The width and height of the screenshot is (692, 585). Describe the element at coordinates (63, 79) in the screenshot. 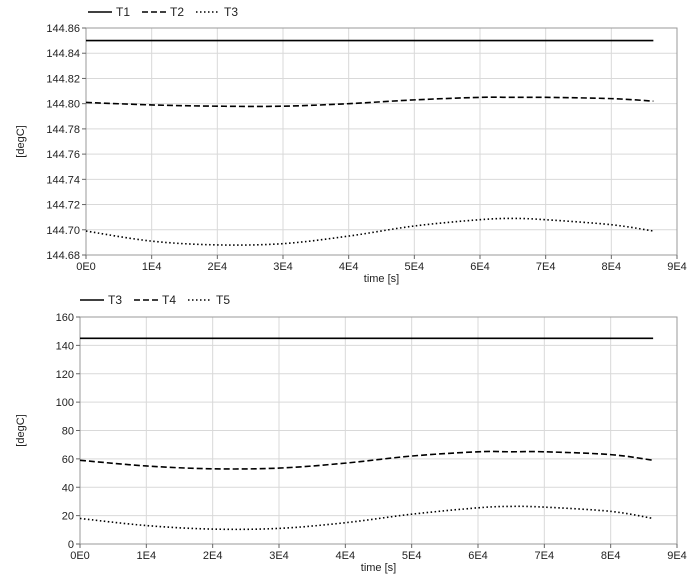

I see `y-tick-label: 144.82` at that location.